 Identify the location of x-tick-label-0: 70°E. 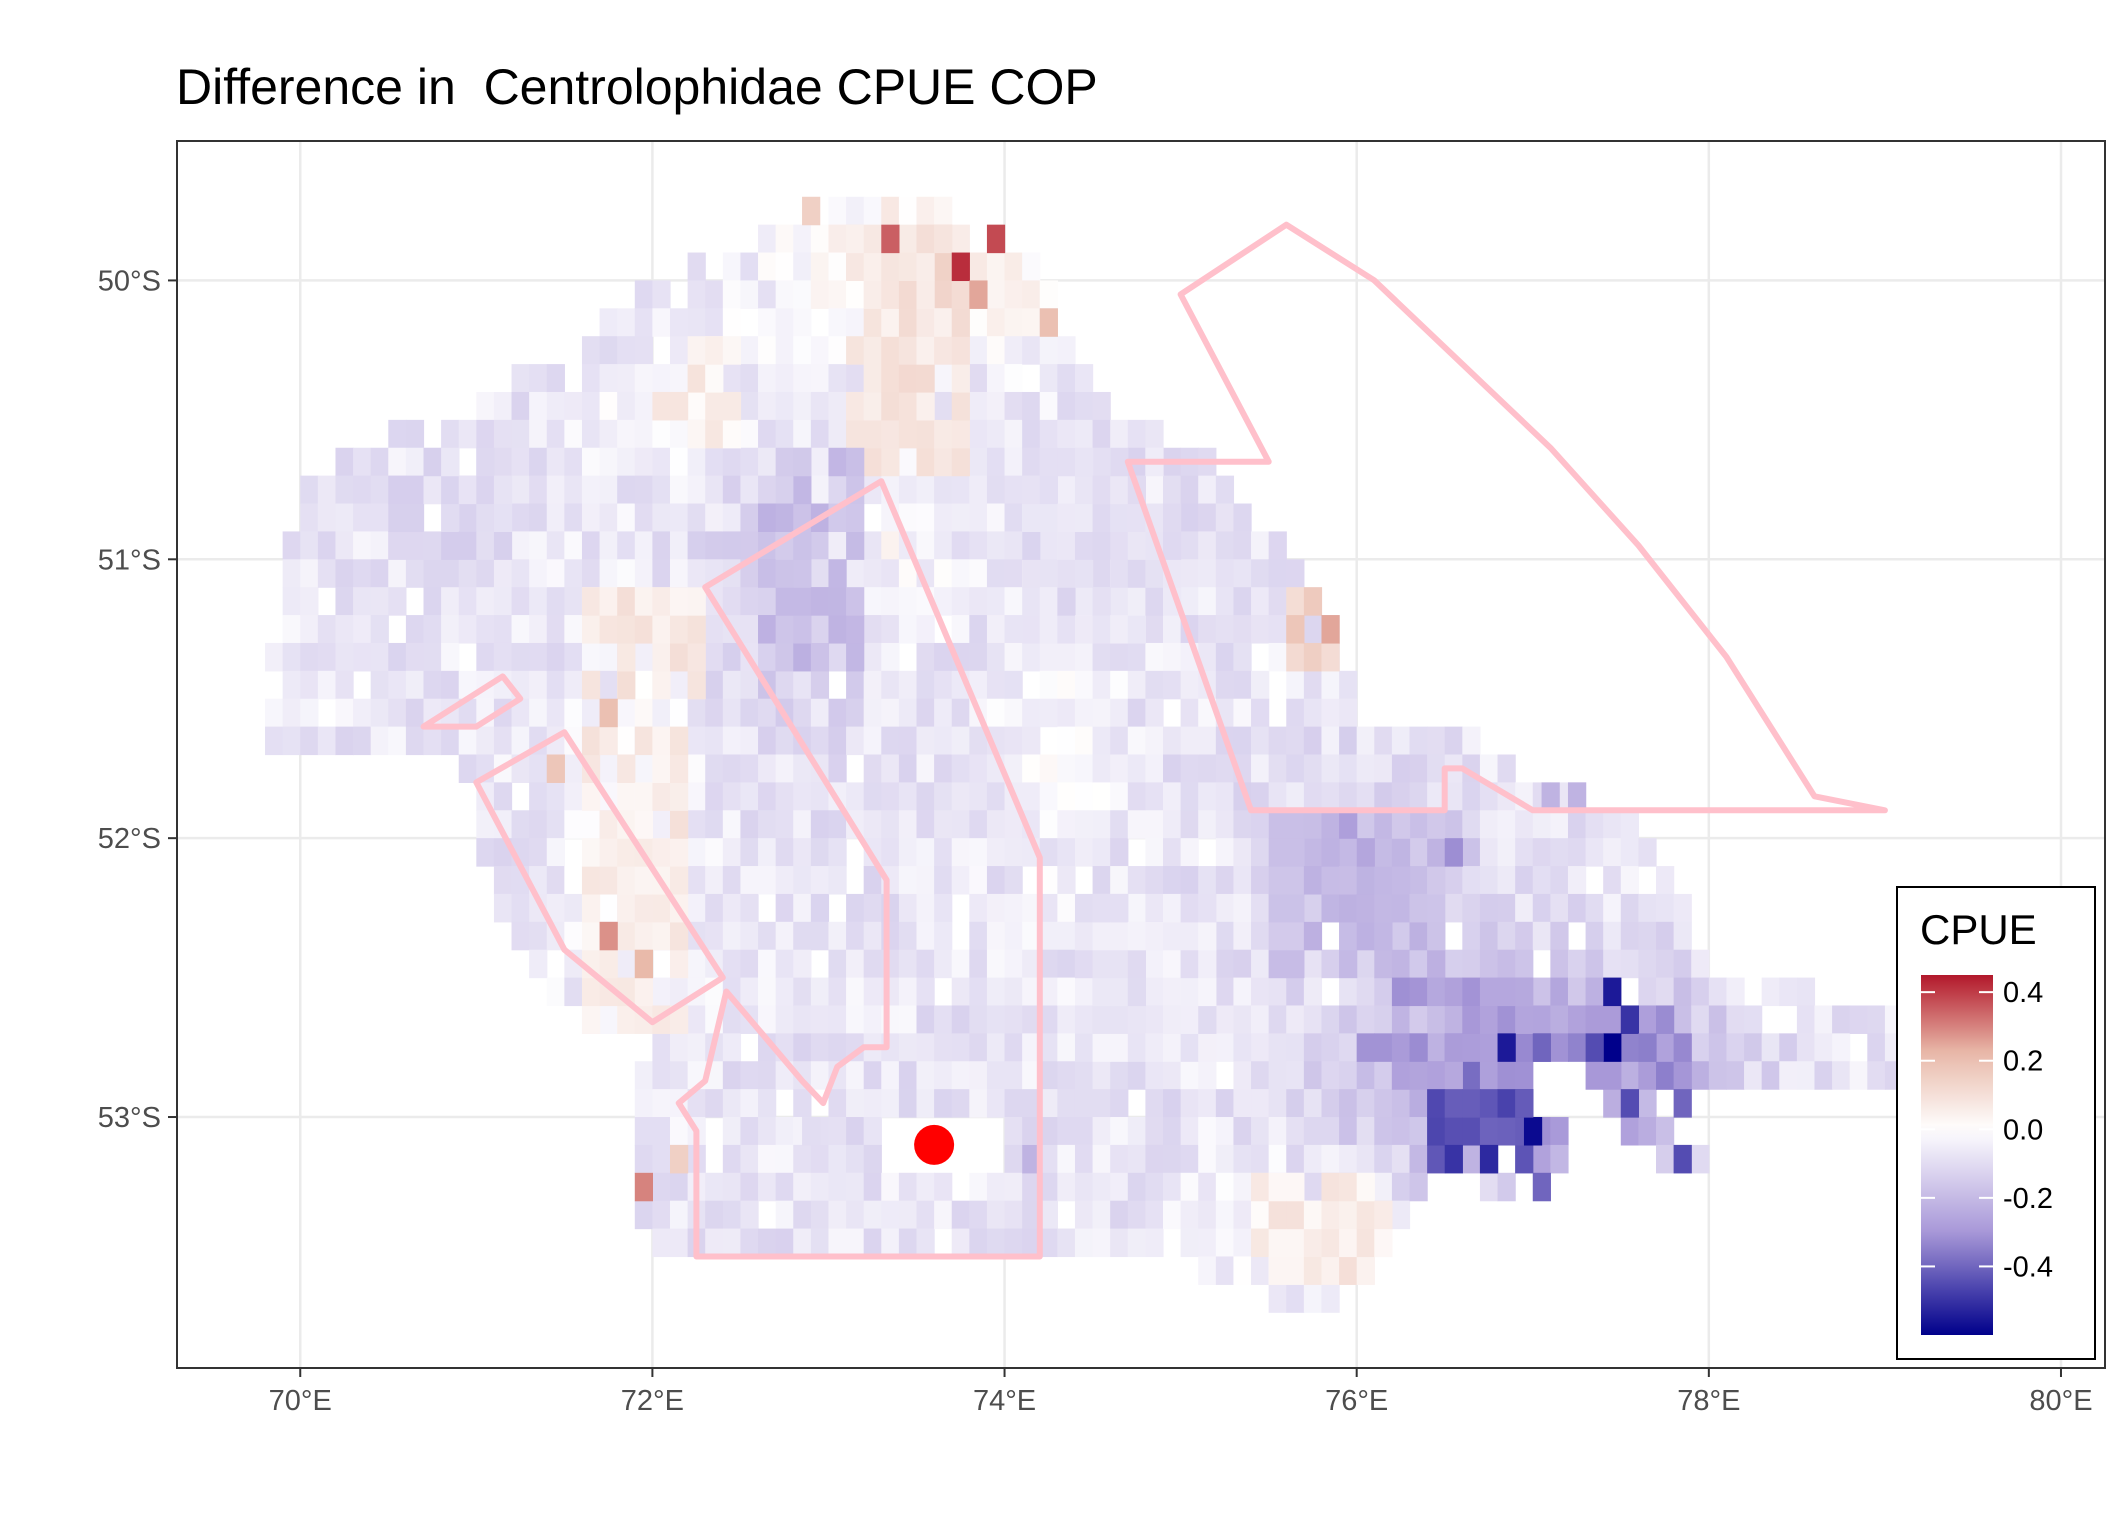
(300, 1401).